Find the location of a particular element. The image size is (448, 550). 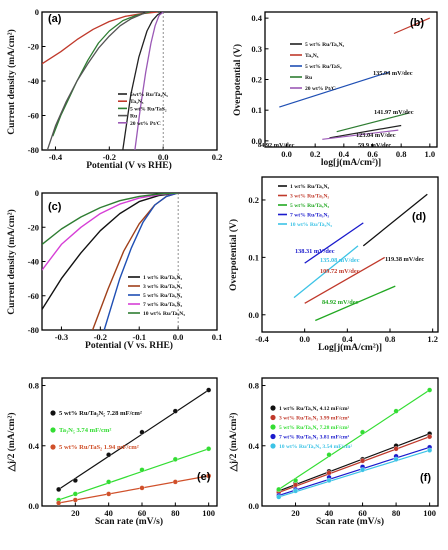

y-tick-label: -40 is located at coordinates (33, 262).